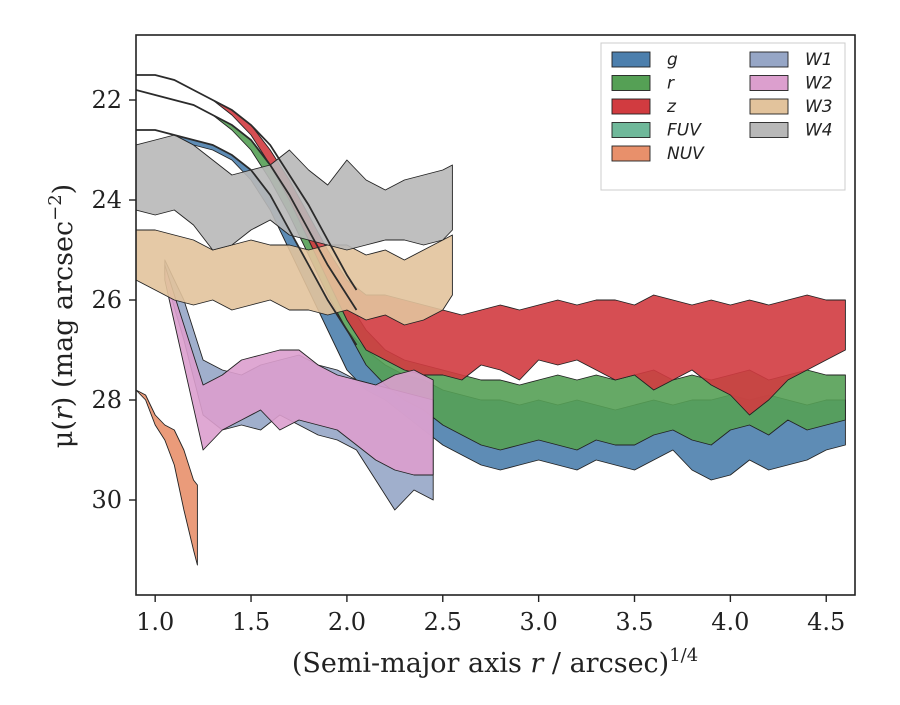 Image resolution: width=900 pixels, height=705 pixels. I want to click on trace-lines, so click(247, 210).